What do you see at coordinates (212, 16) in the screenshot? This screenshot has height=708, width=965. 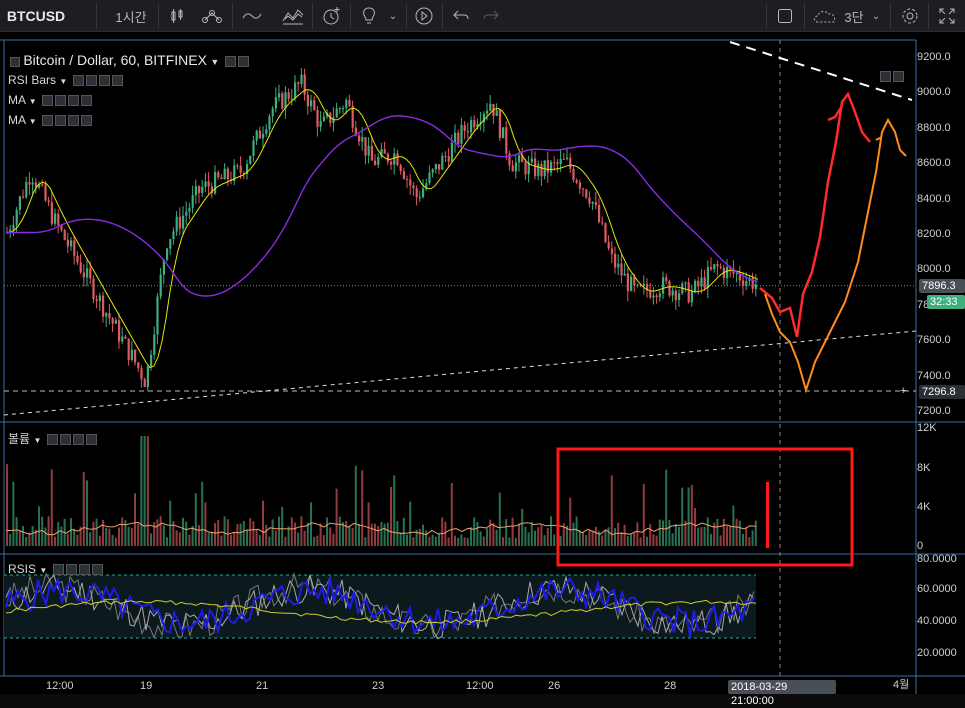 I see `indicators-icon` at bounding box center [212, 16].